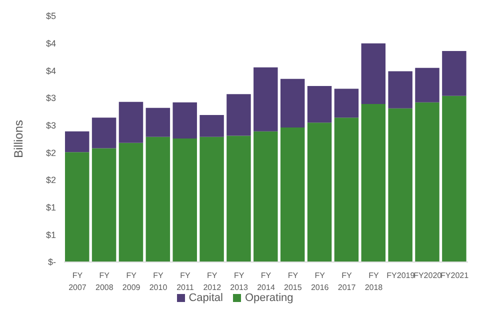 This screenshot has width=480, height=312. Describe the element at coordinates (205, 298) in the screenshot. I see `legend-label: Capital` at that location.